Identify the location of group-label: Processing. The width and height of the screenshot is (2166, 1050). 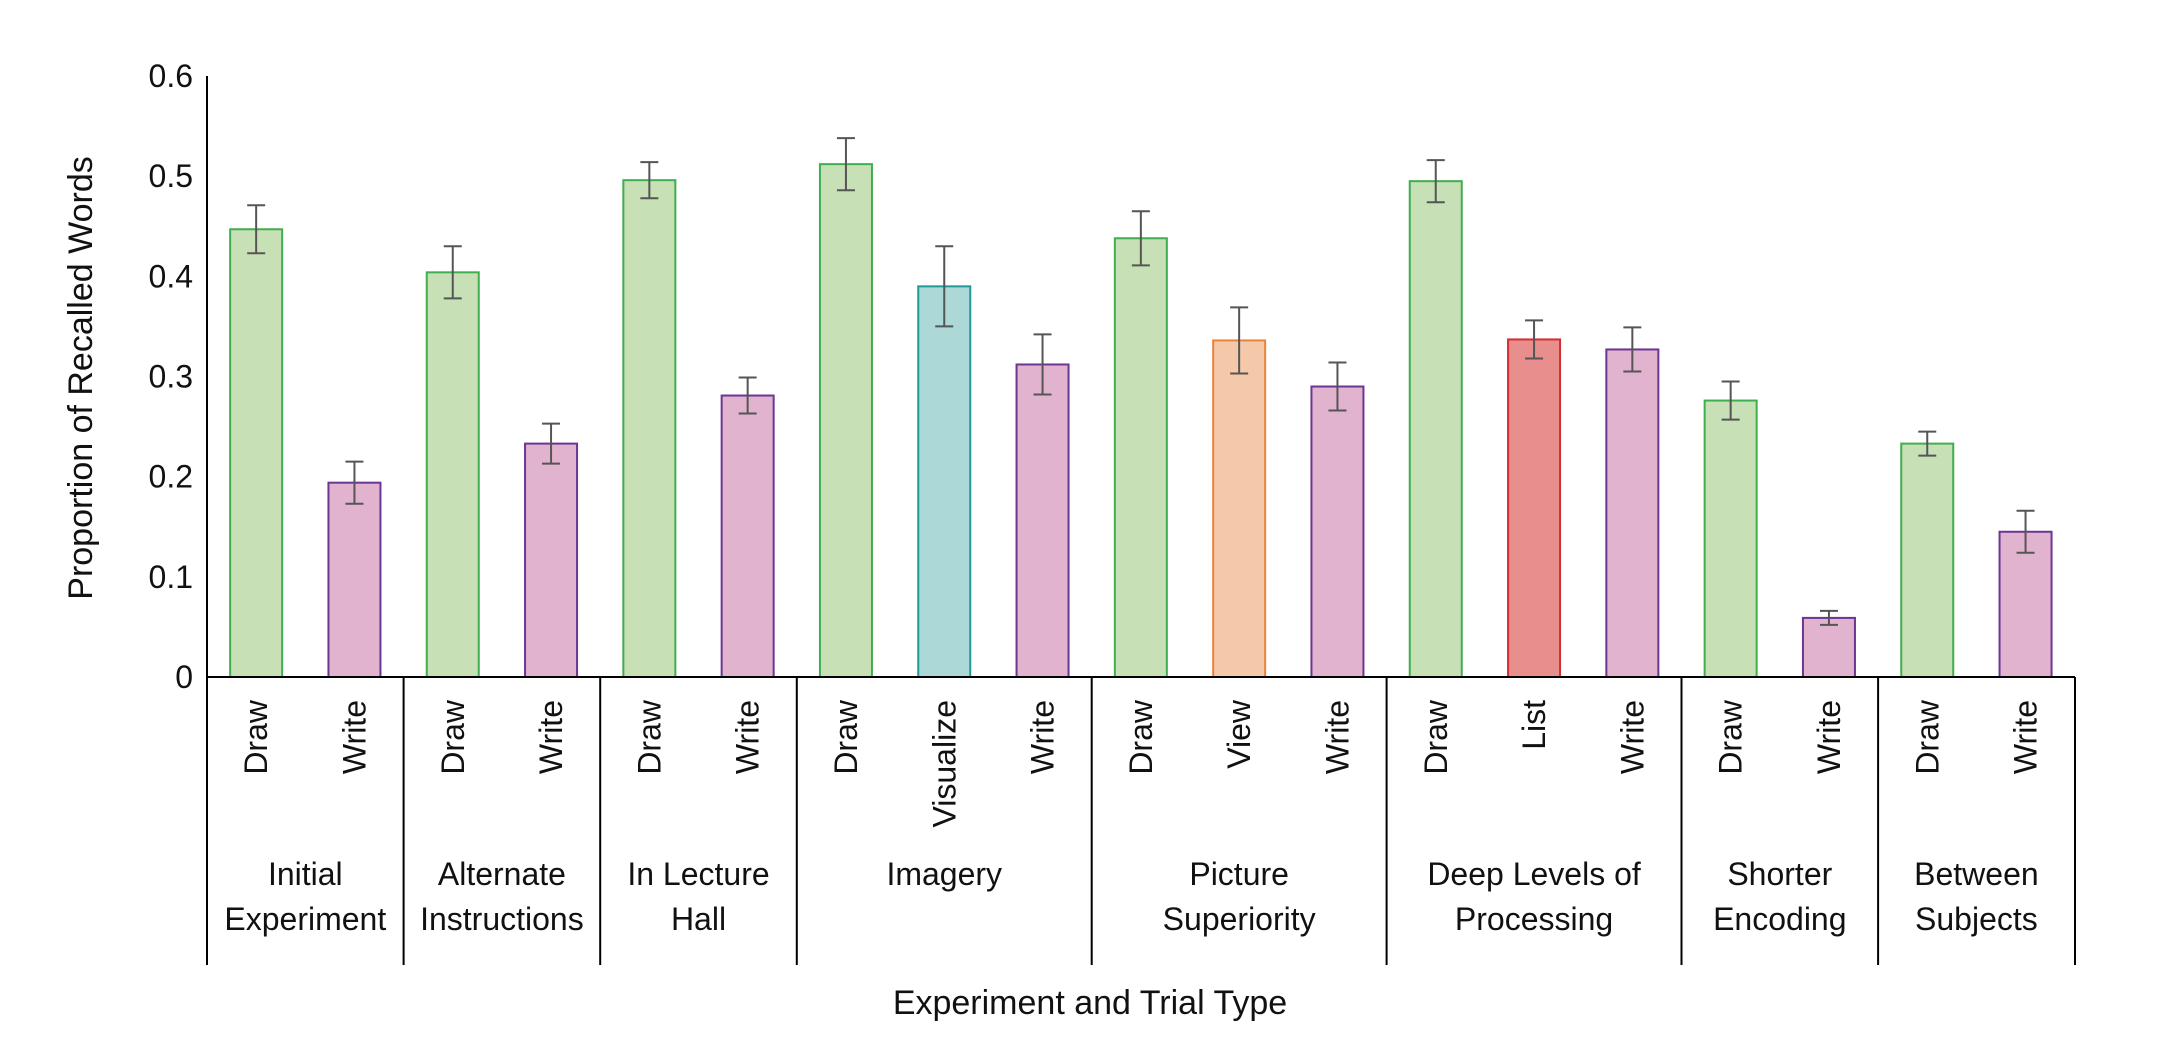
(1534, 919).